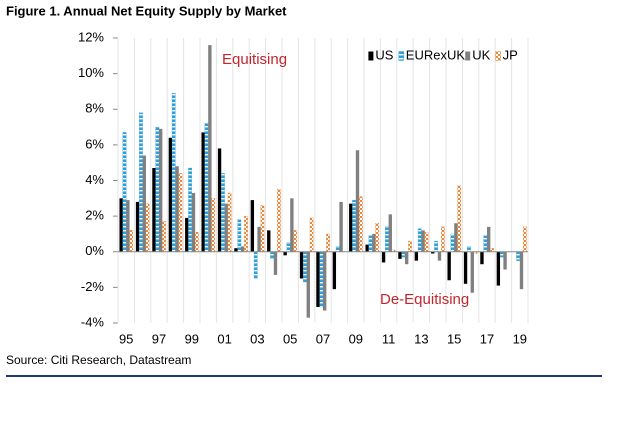  Describe the element at coordinates (389, 338) in the screenshot. I see `x-tick-label: 11` at that location.